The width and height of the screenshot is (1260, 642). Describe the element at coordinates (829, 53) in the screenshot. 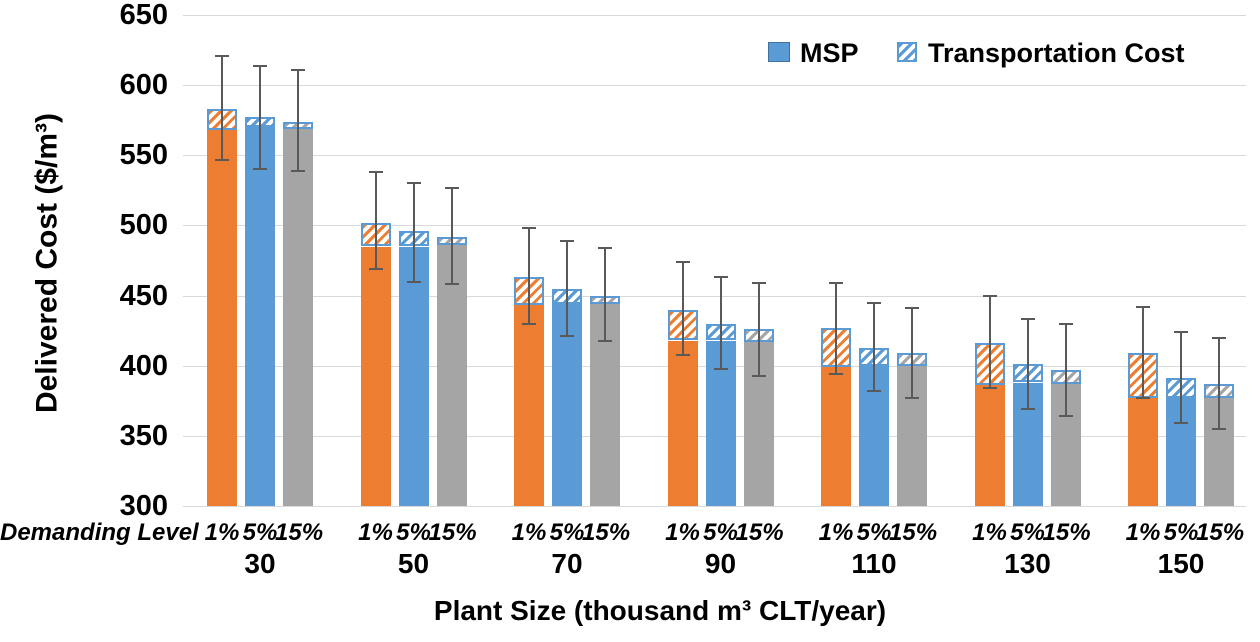

I see `legend-msp-label: MSP` at that location.